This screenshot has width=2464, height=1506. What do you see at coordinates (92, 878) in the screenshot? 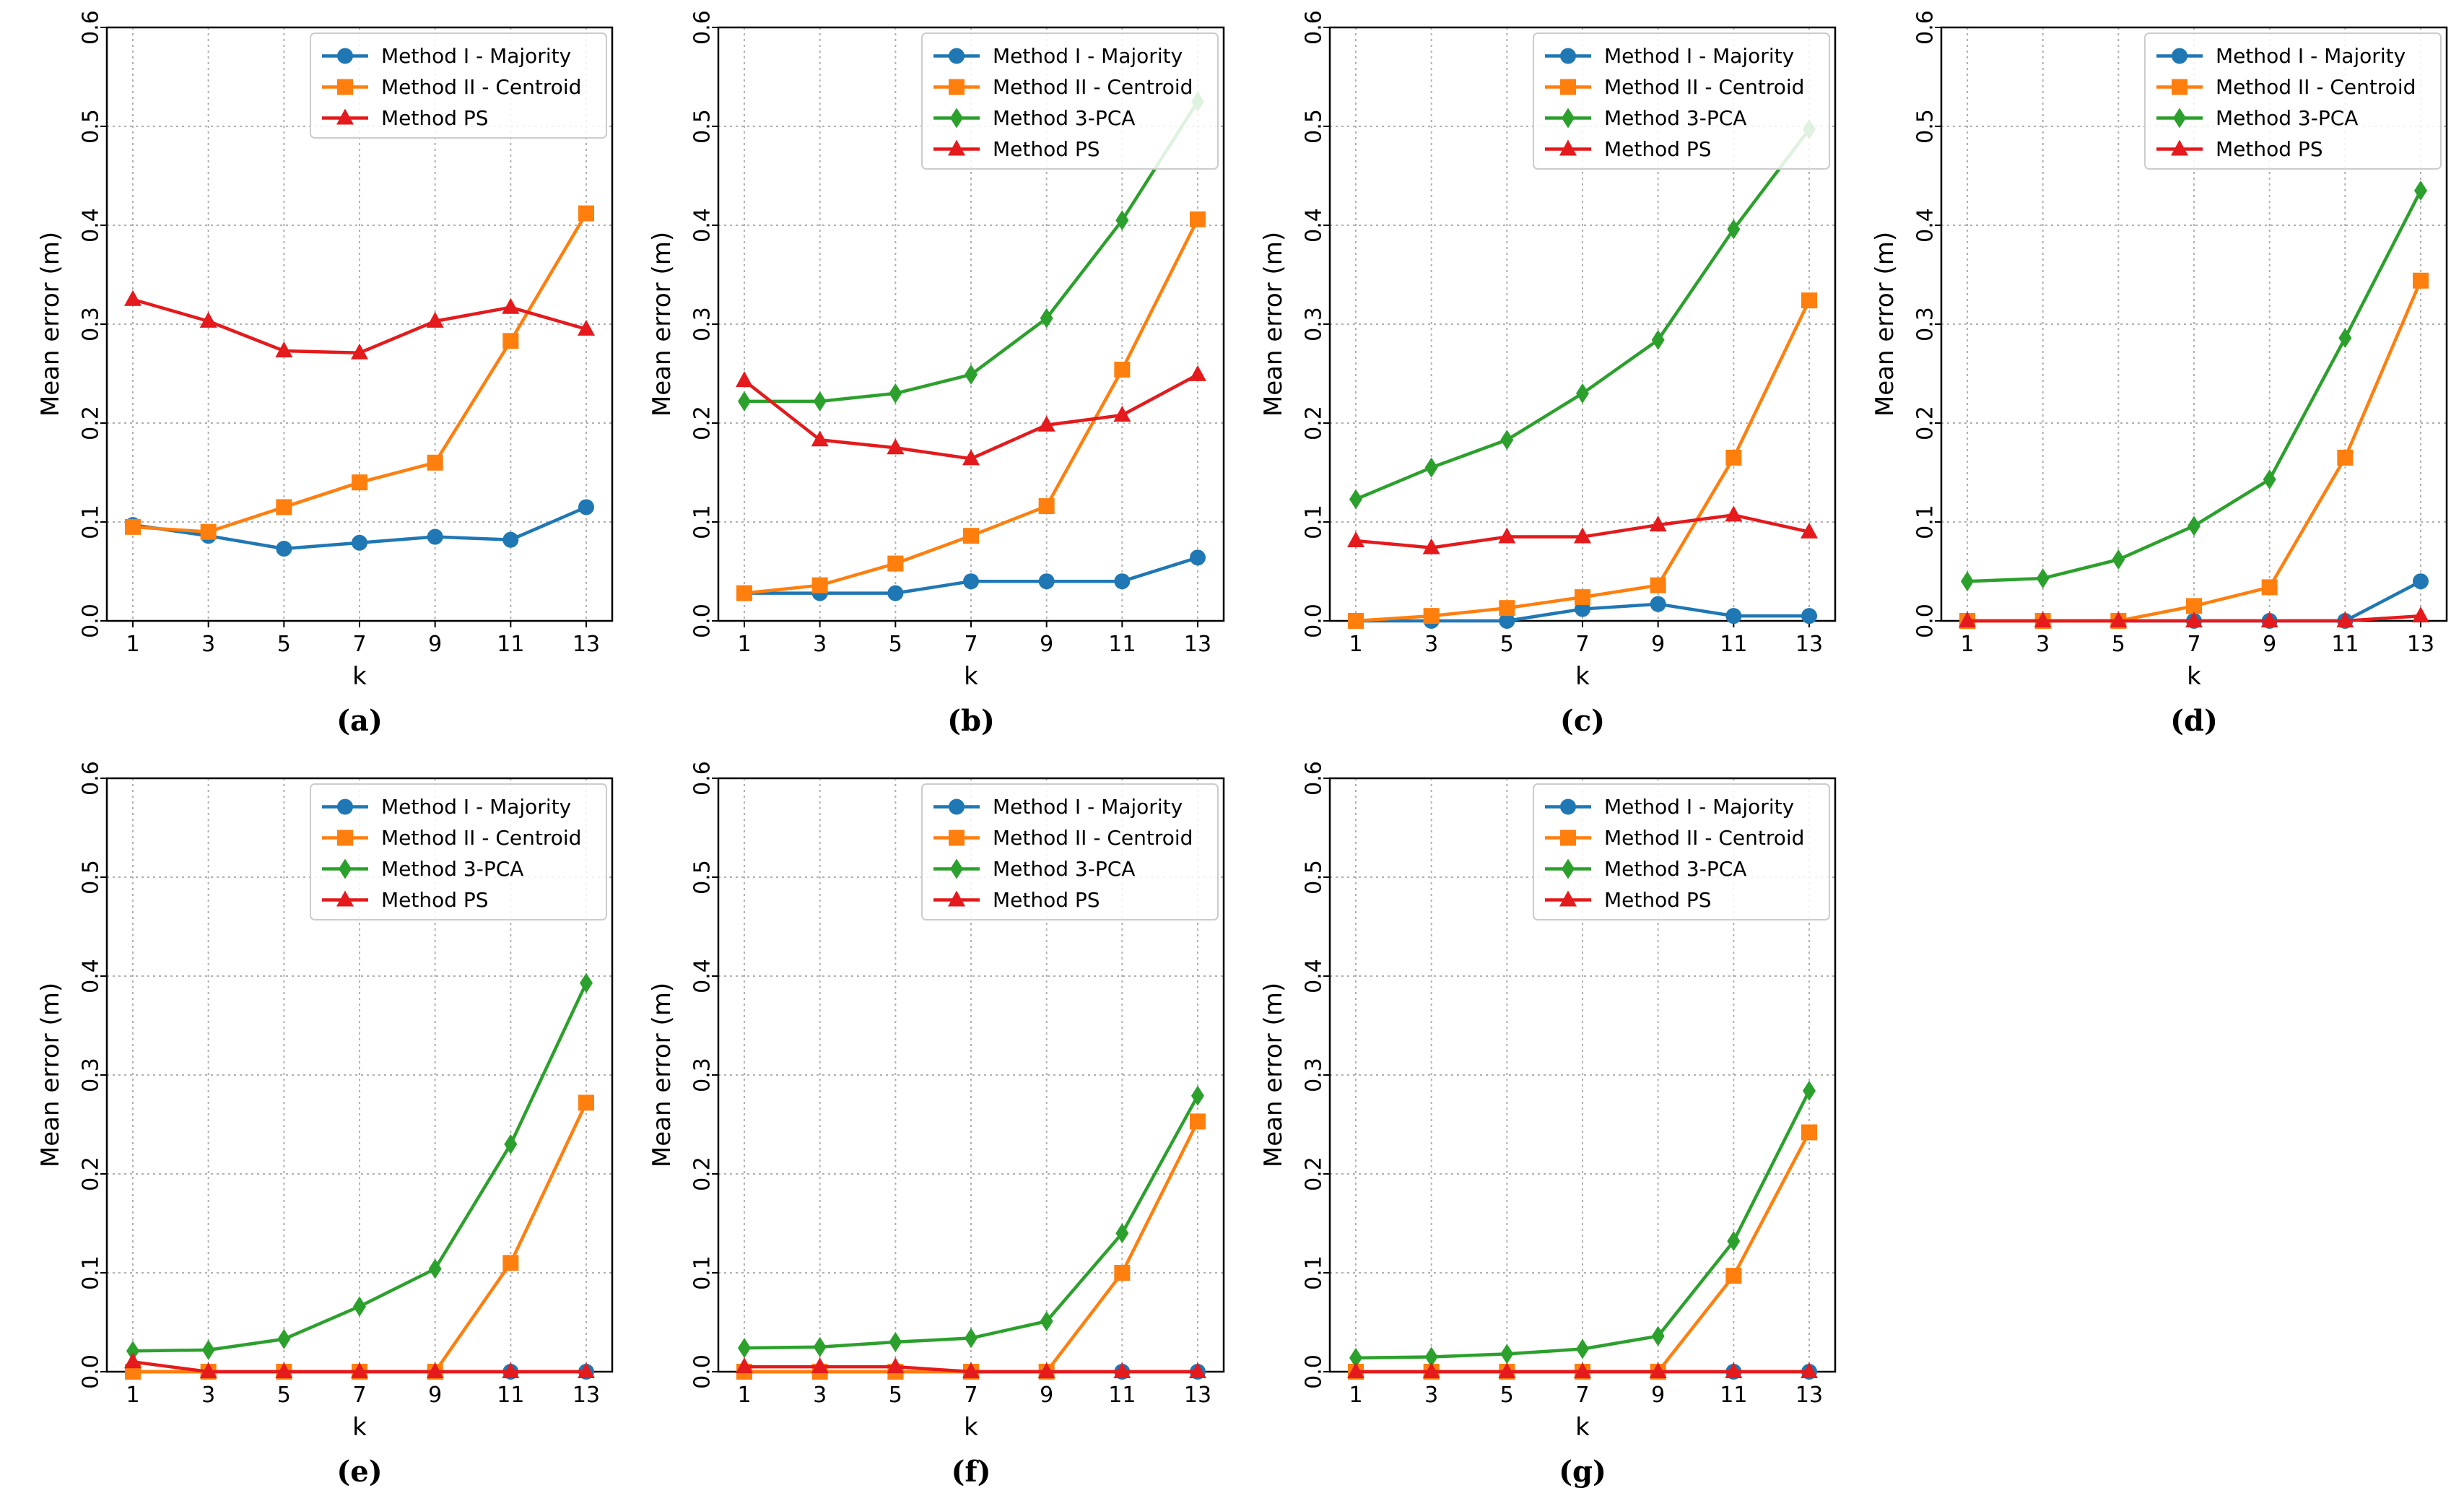
I see `y-tick-label: 0.5` at bounding box center [92, 878].